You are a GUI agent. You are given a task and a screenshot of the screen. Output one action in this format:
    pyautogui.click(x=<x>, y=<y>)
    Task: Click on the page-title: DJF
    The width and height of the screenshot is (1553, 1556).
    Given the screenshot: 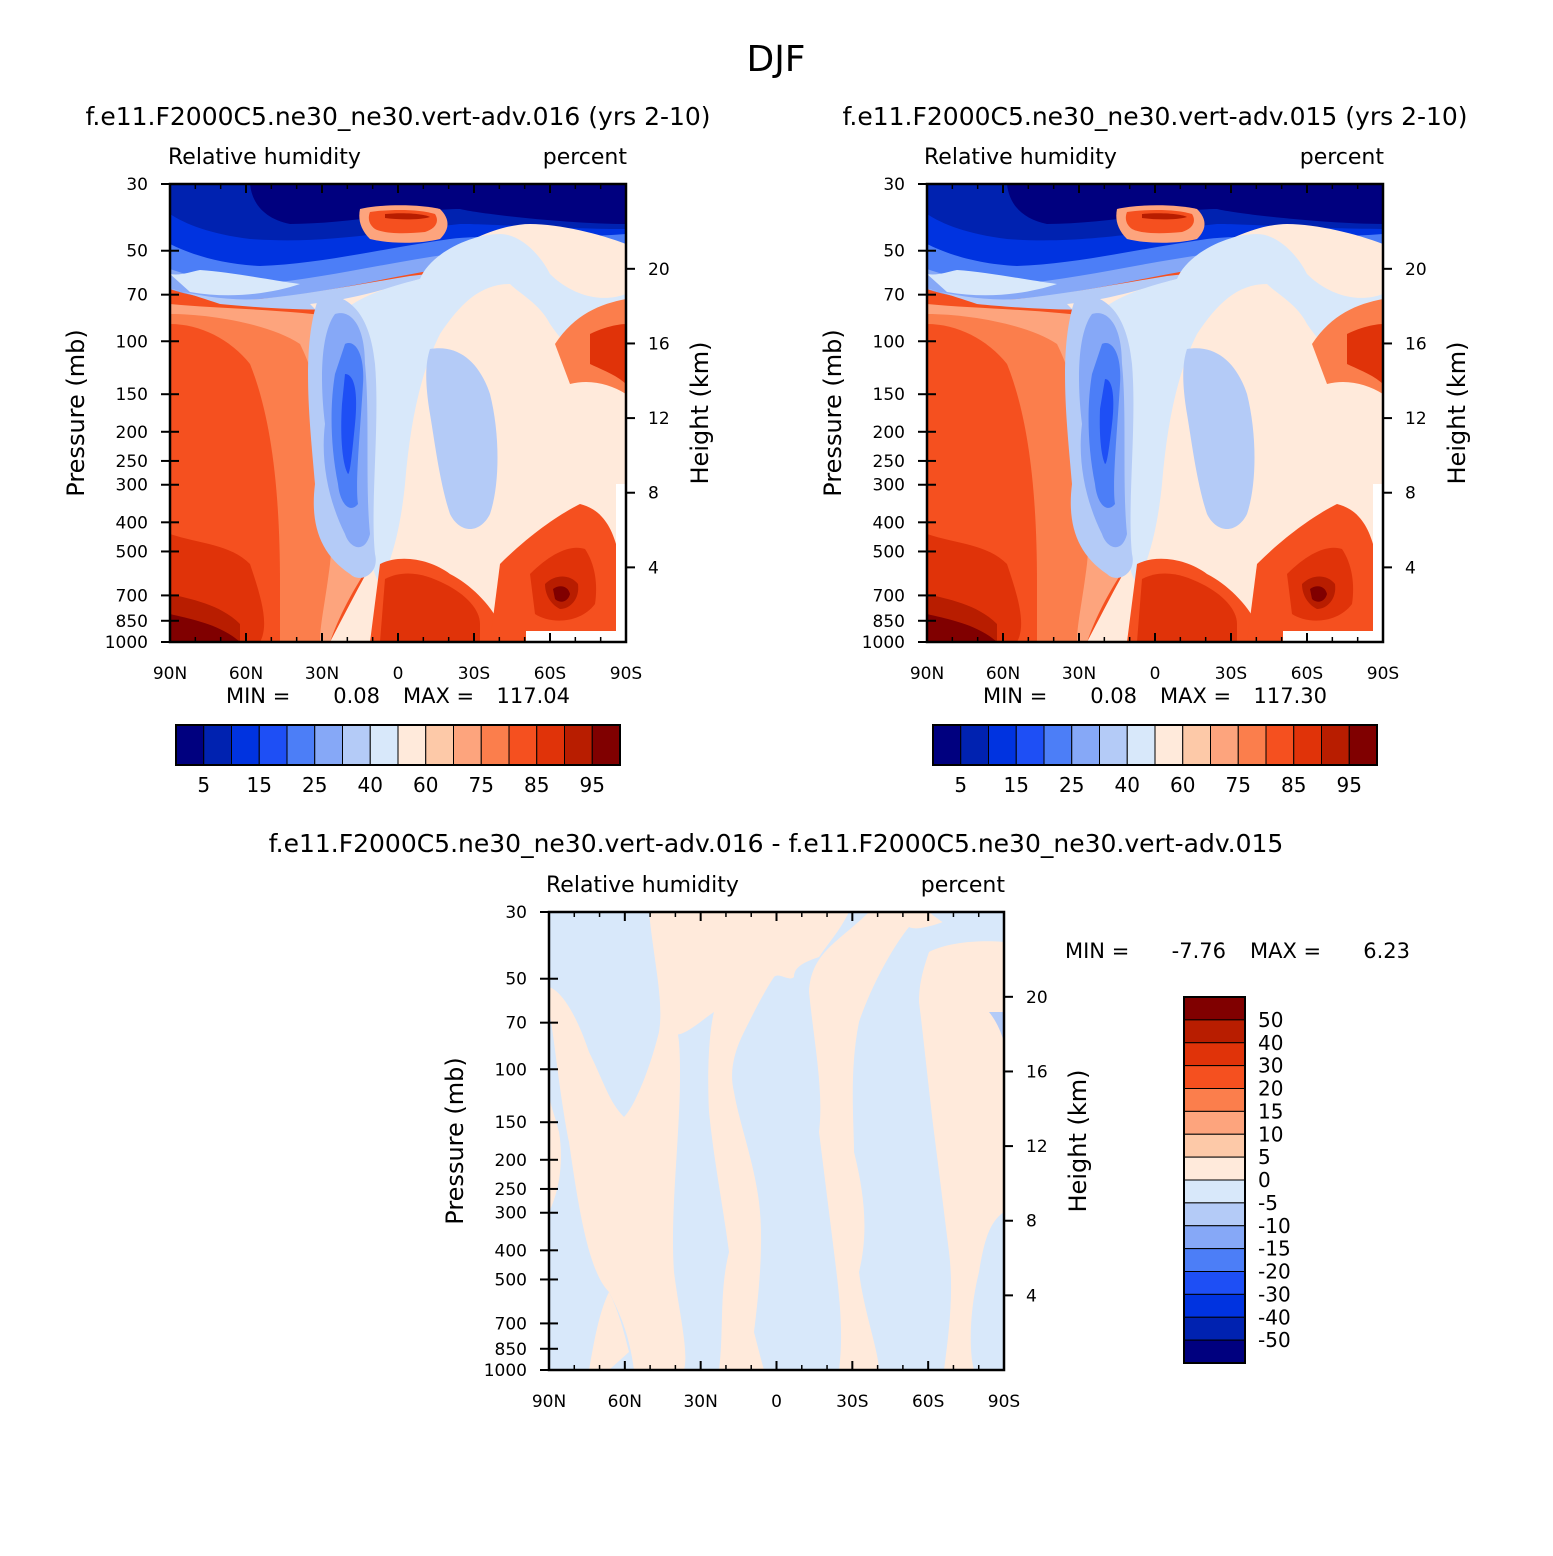 What is the action you would take?
    pyautogui.click(x=775, y=59)
    